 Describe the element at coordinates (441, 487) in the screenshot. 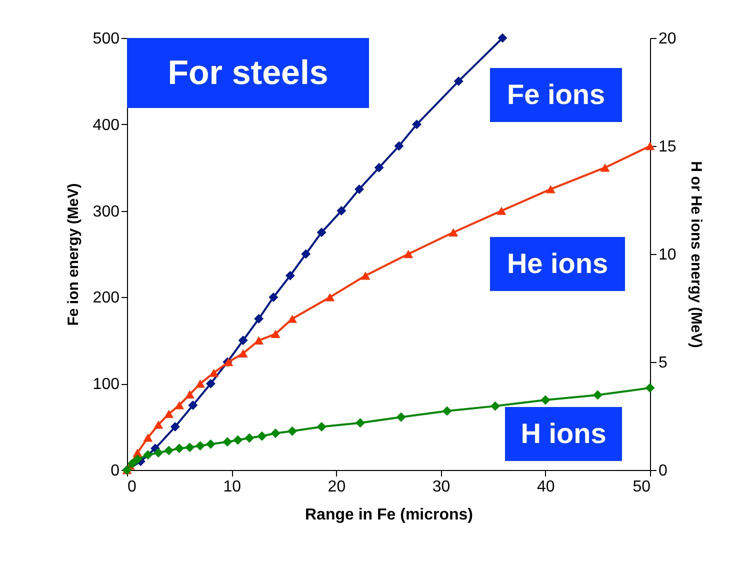

I see `x-tick-label: 30` at that location.